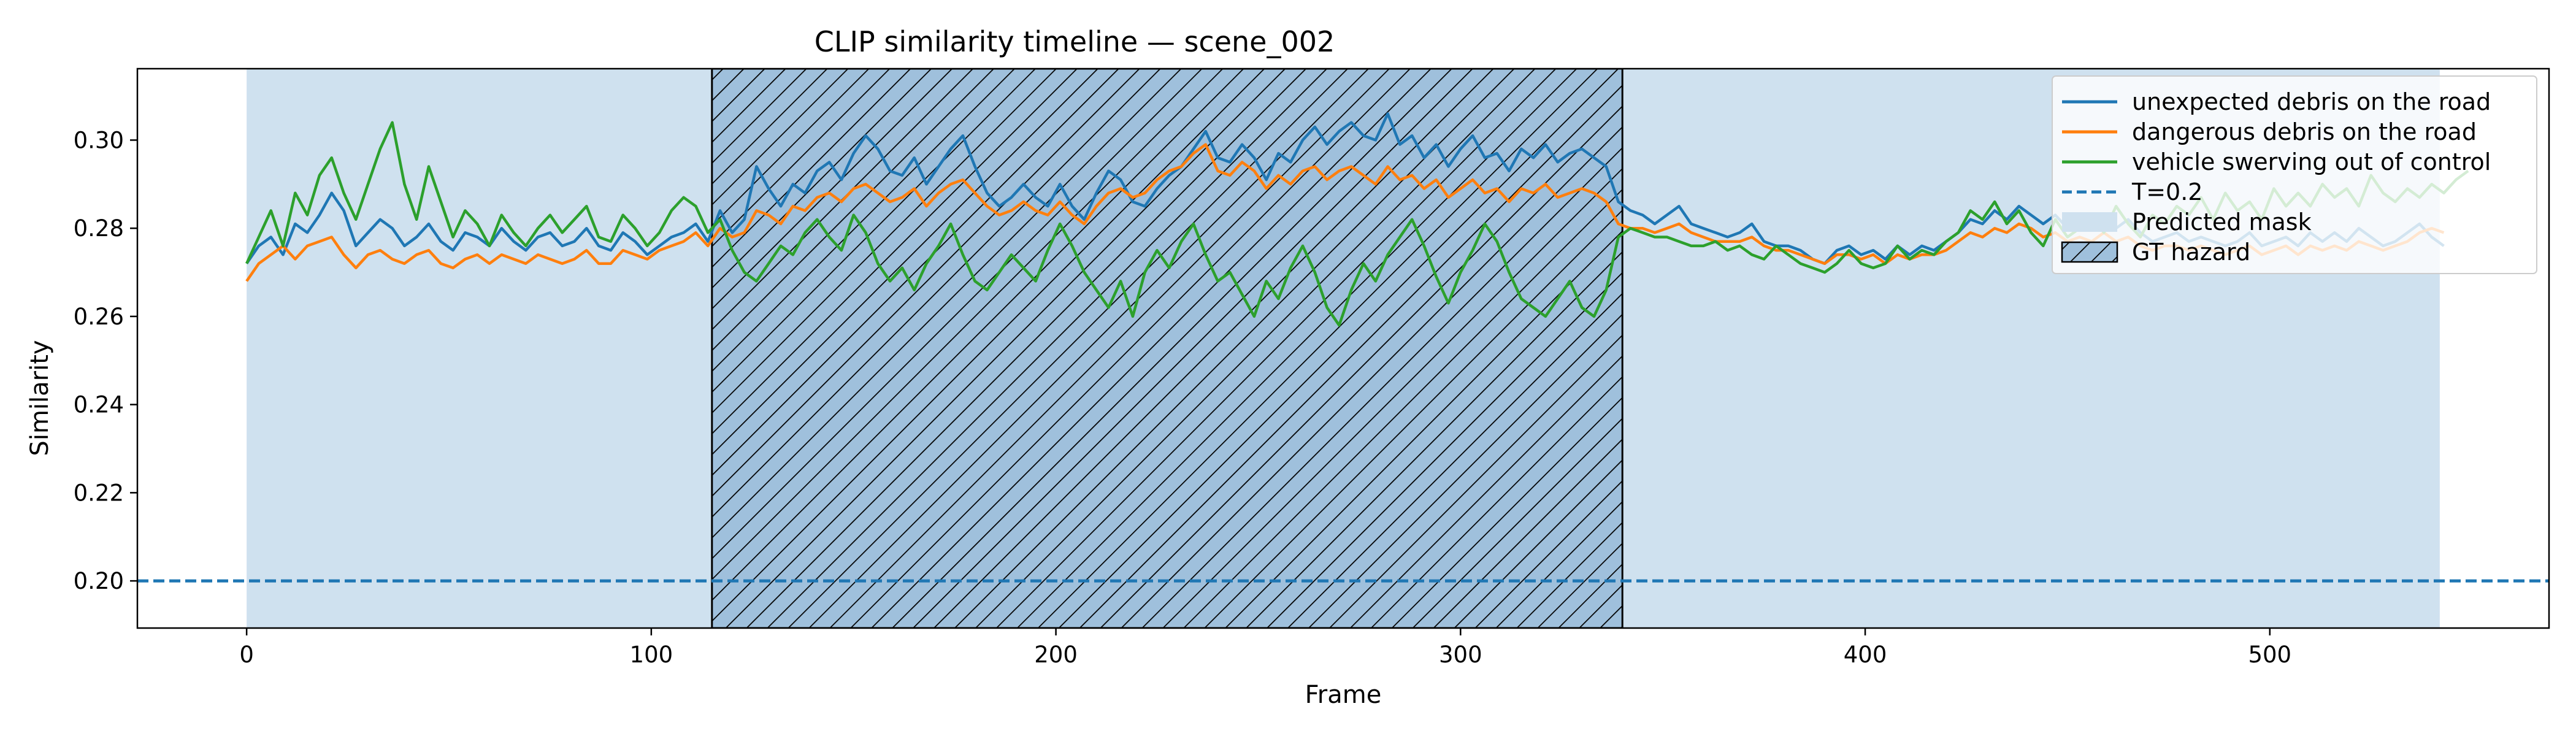 This screenshot has width=2576, height=736. Describe the element at coordinates (246, 655) in the screenshot. I see `x-tick-label: 0` at that location.